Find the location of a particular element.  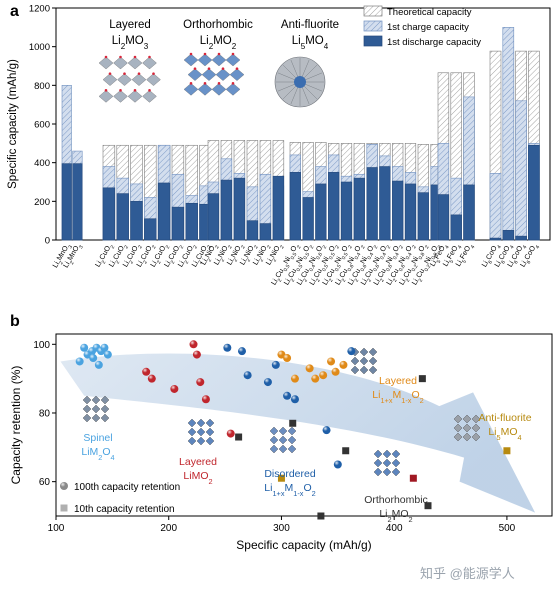

x-tick-label: 100 is located at coordinates (56, 528).